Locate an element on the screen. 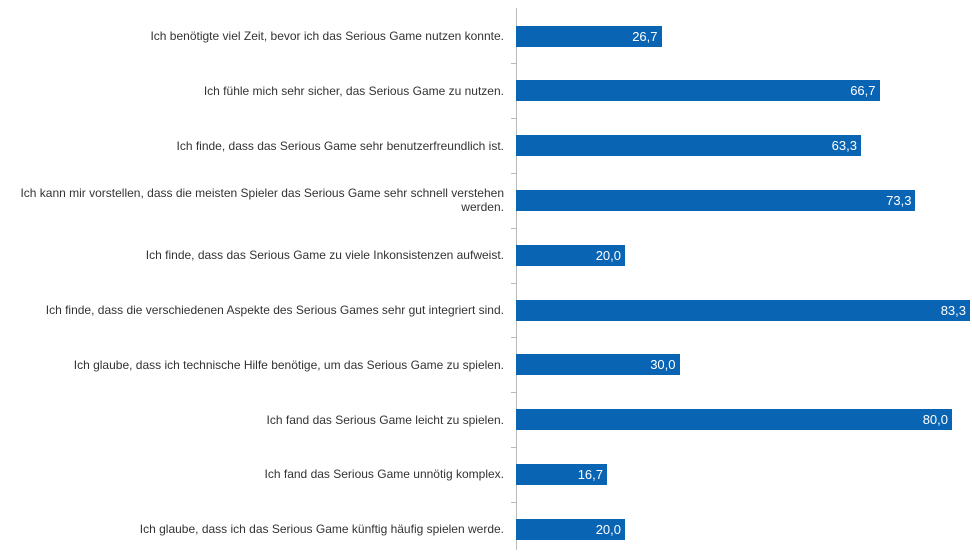 The width and height of the screenshot is (972, 558). bar: 30,0 is located at coordinates (598, 365).